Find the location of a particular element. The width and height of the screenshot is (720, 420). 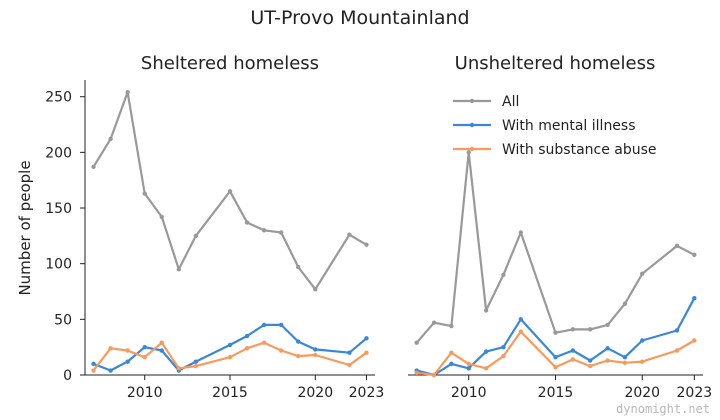

y-tick-label: 200 is located at coordinates (58, 153).